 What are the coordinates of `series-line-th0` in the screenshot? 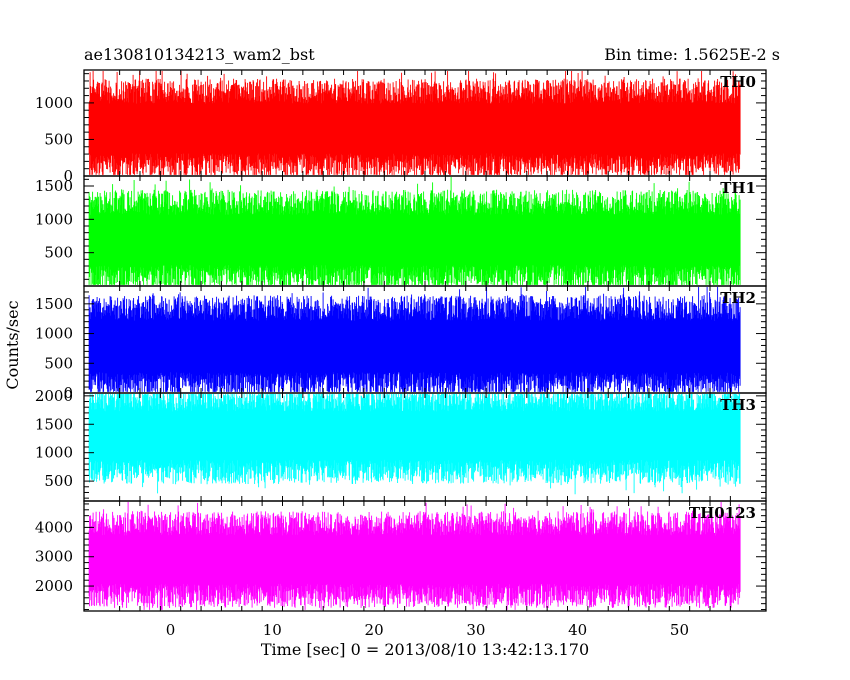 It's located at (414, 123).